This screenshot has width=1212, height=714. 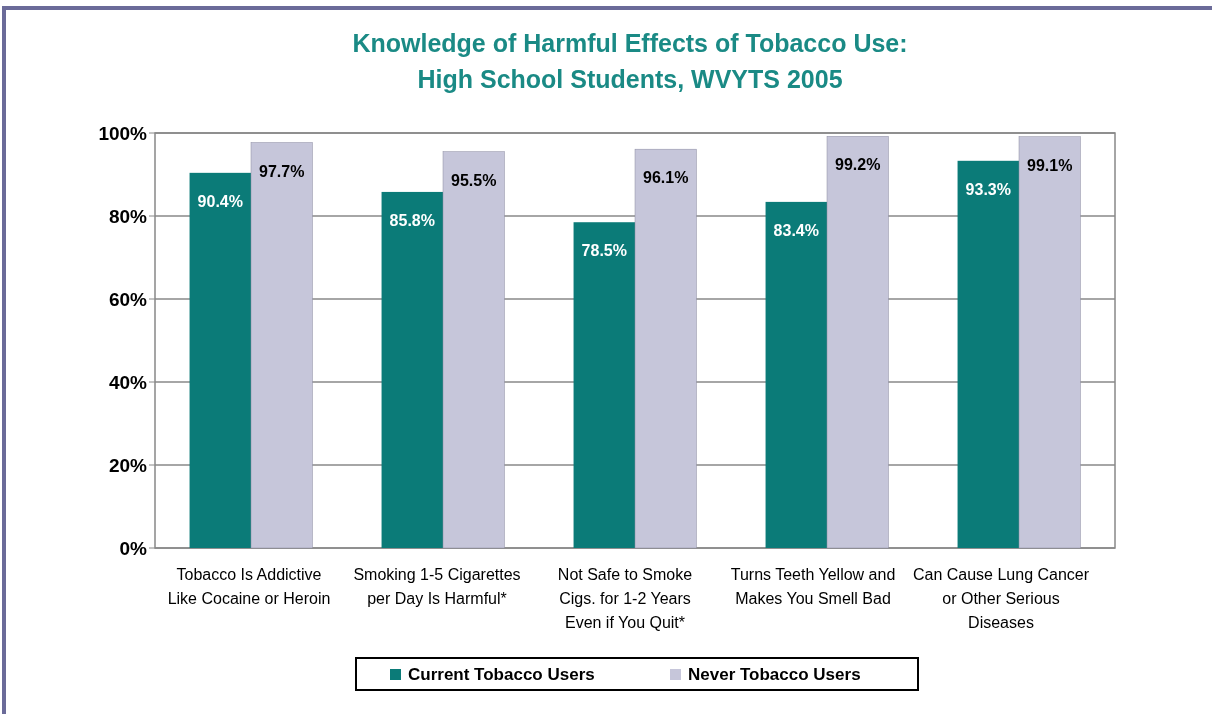 I want to click on y-tick-label: 100%, so click(x=123, y=133).